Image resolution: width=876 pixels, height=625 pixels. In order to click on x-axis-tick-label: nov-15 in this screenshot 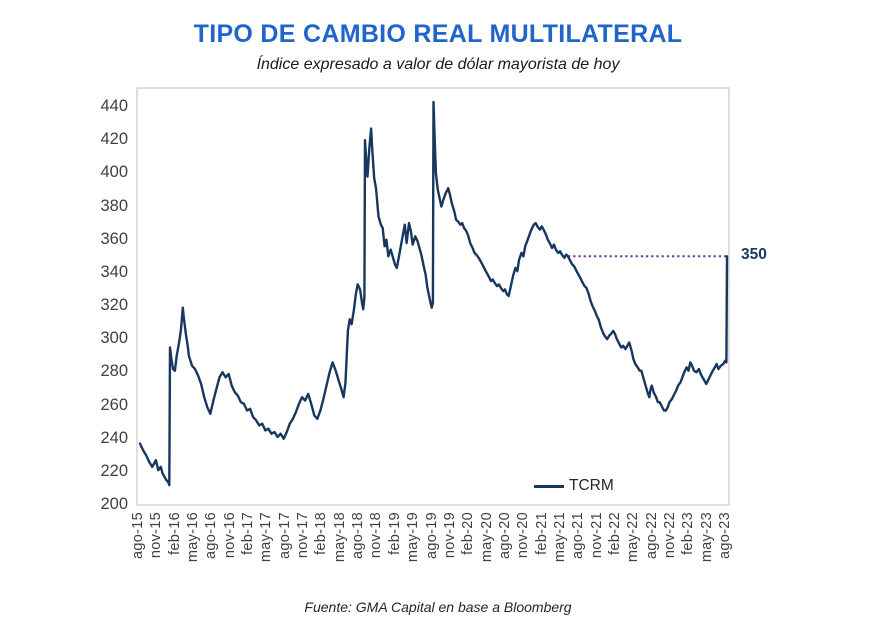, I will do `click(156, 535)`.